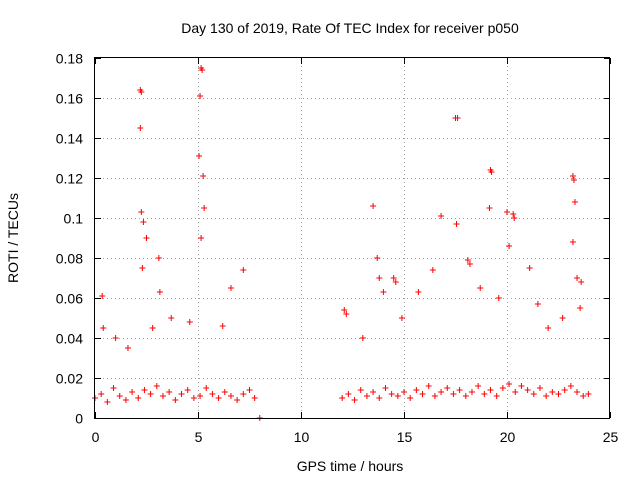 The width and height of the screenshot is (640, 480). I want to click on y-tick-label: 0.1, so click(74, 219).